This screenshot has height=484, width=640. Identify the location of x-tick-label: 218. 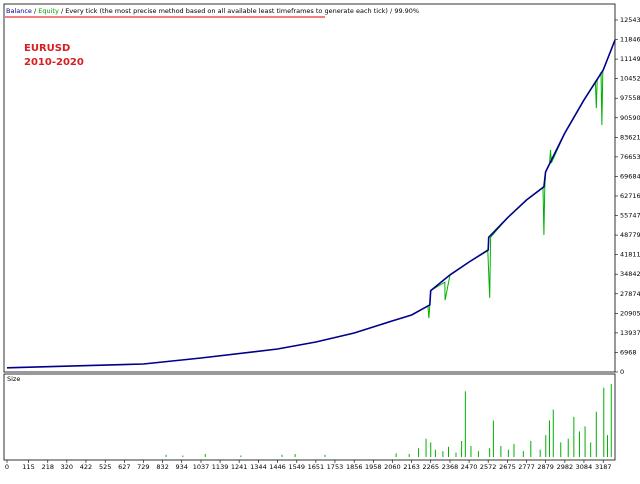
(48, 467).